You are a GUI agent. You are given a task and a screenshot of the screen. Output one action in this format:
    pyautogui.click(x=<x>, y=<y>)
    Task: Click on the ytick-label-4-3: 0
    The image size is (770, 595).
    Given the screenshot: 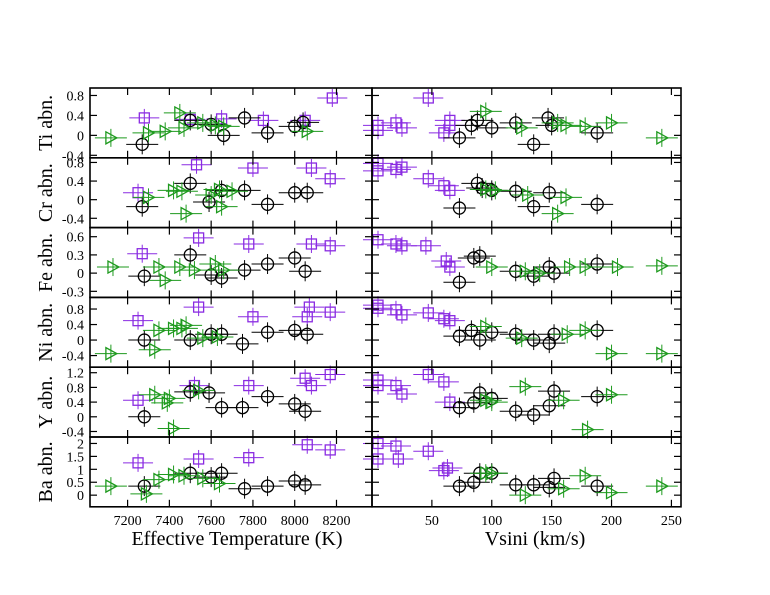 What is the action you would take?
    pyautogui.click(x=80, y=418)
    